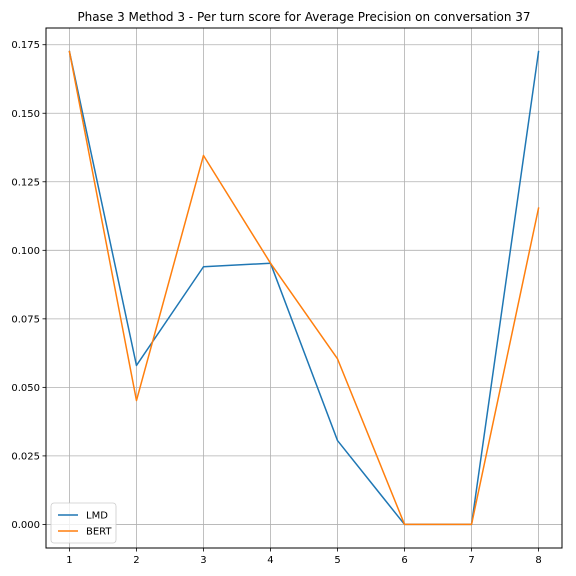  What do you see at coordinates (99, 532) in the screenshot?
I see `legend-label-bert: BERT` at bounding box center [99, 532].